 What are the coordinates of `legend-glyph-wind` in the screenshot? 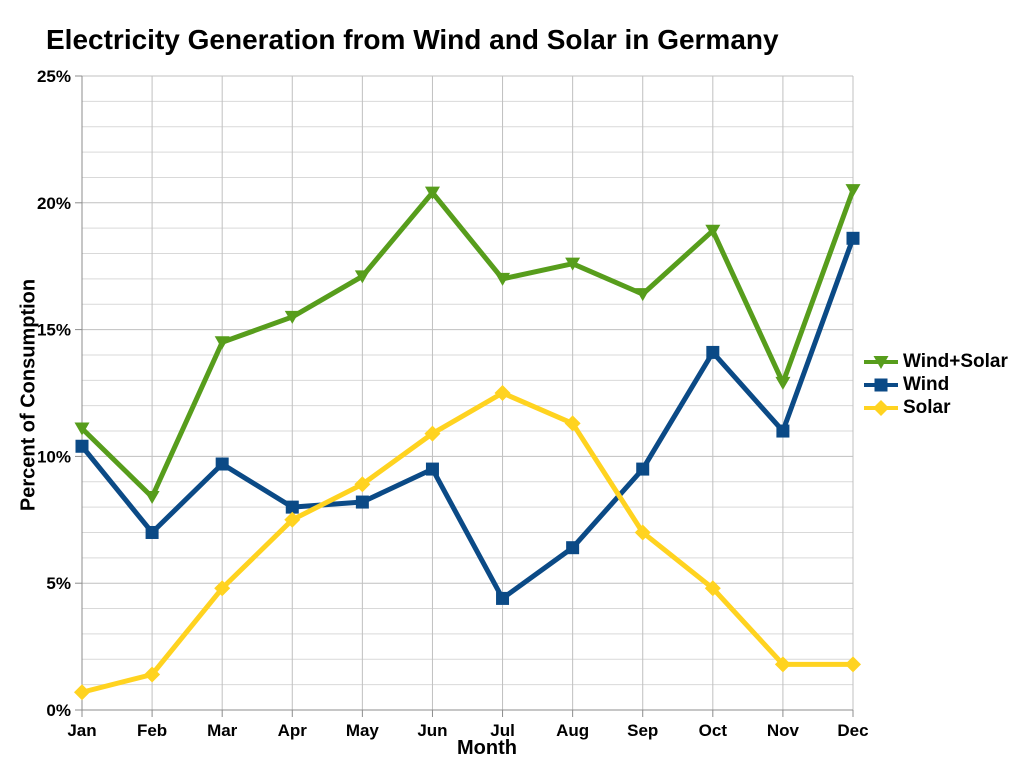 It's located at (881, 384).